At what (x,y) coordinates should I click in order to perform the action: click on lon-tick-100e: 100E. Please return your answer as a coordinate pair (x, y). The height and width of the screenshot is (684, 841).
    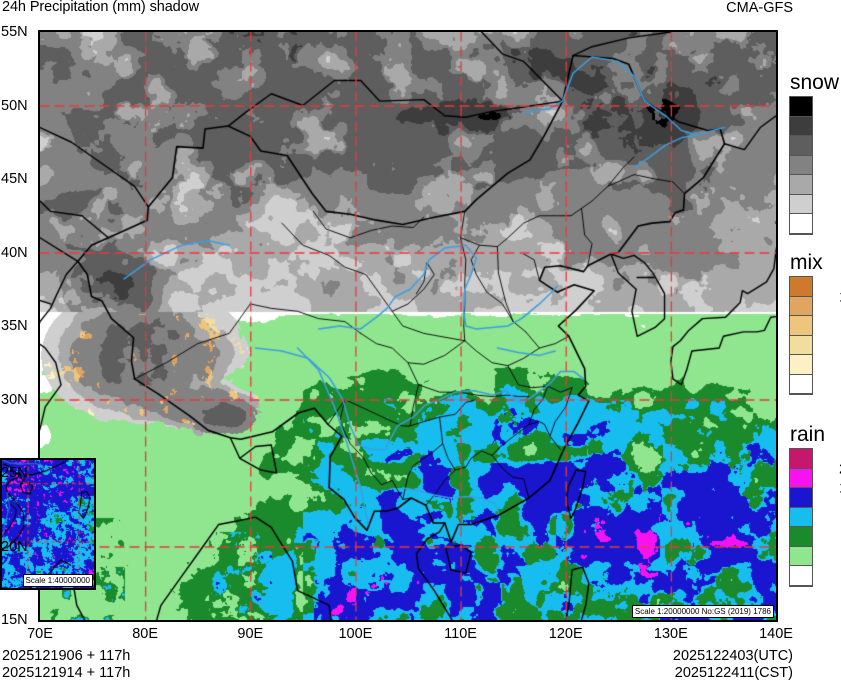
    Looking at the image, I should click on (355, 634).